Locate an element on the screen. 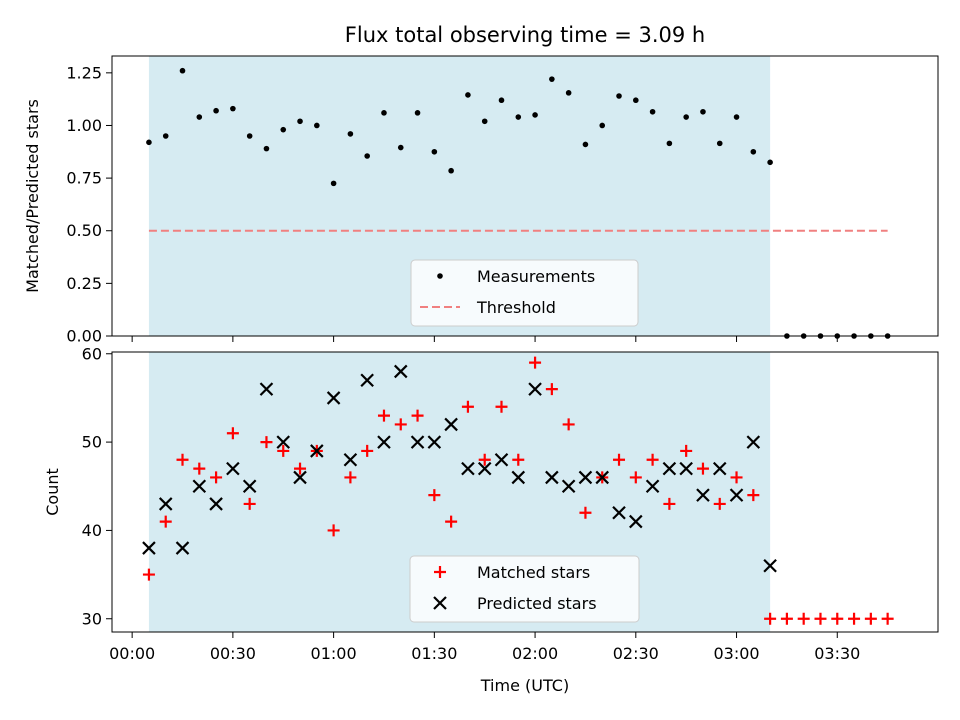  x-tick-label: 03:30 is located at coordinates (837, 653).